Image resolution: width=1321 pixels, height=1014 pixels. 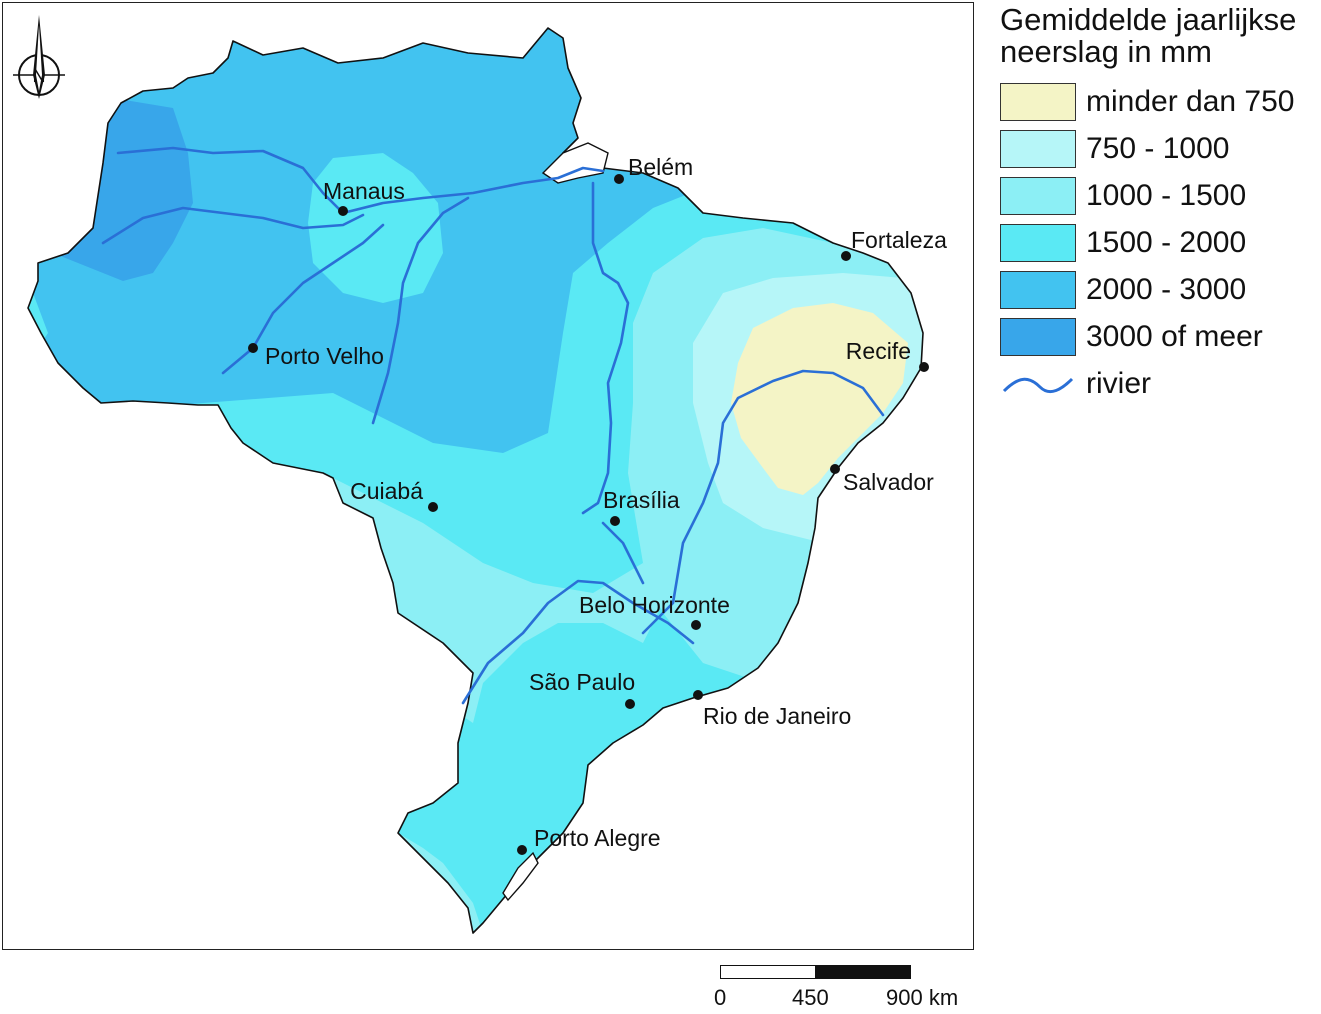 I want to click on legend-label: 3000 of meer, so click(x=1174, y=336).